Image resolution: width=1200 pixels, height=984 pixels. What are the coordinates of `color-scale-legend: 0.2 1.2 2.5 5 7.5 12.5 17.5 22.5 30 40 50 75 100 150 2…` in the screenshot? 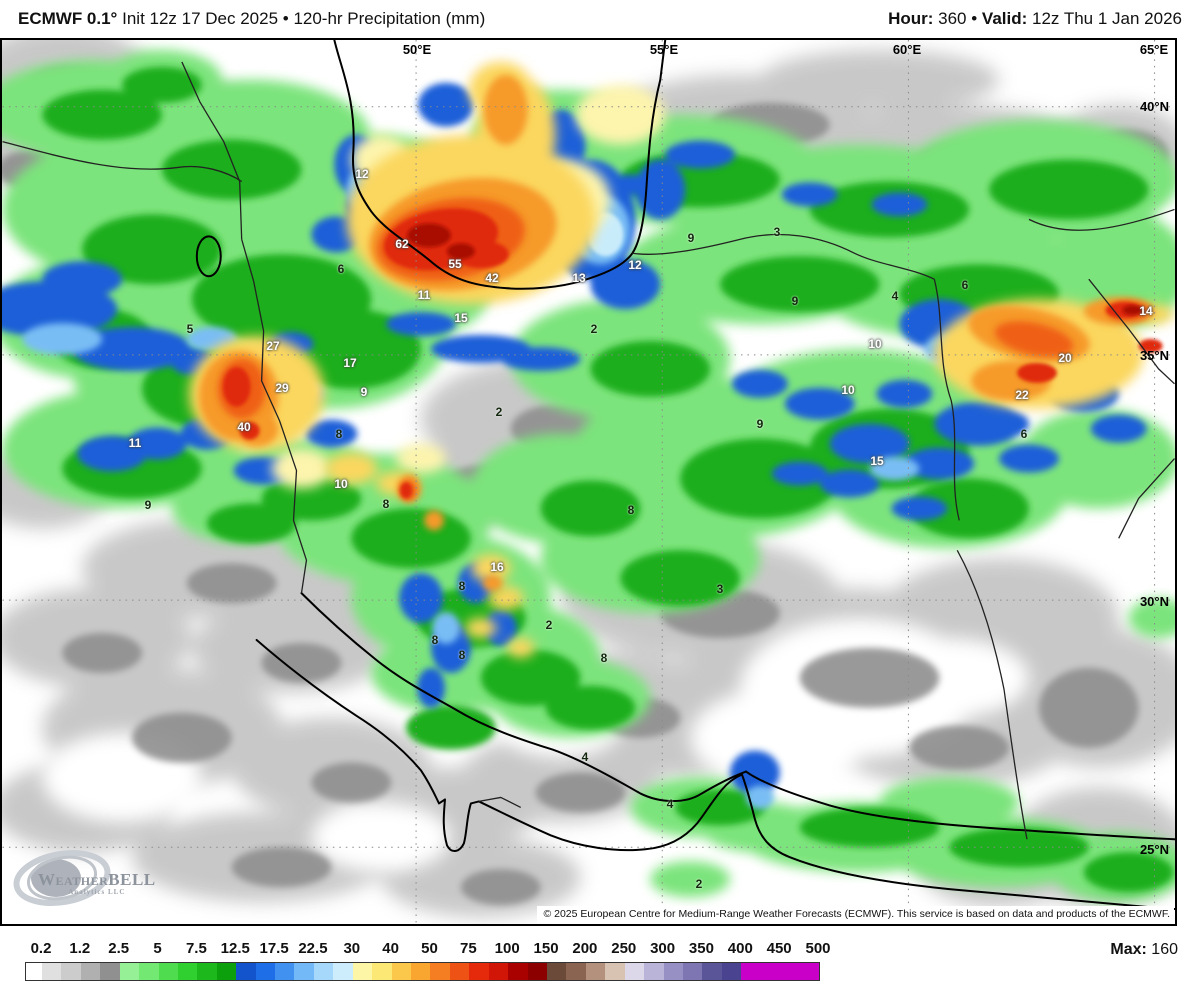 It's located at (600, 961).